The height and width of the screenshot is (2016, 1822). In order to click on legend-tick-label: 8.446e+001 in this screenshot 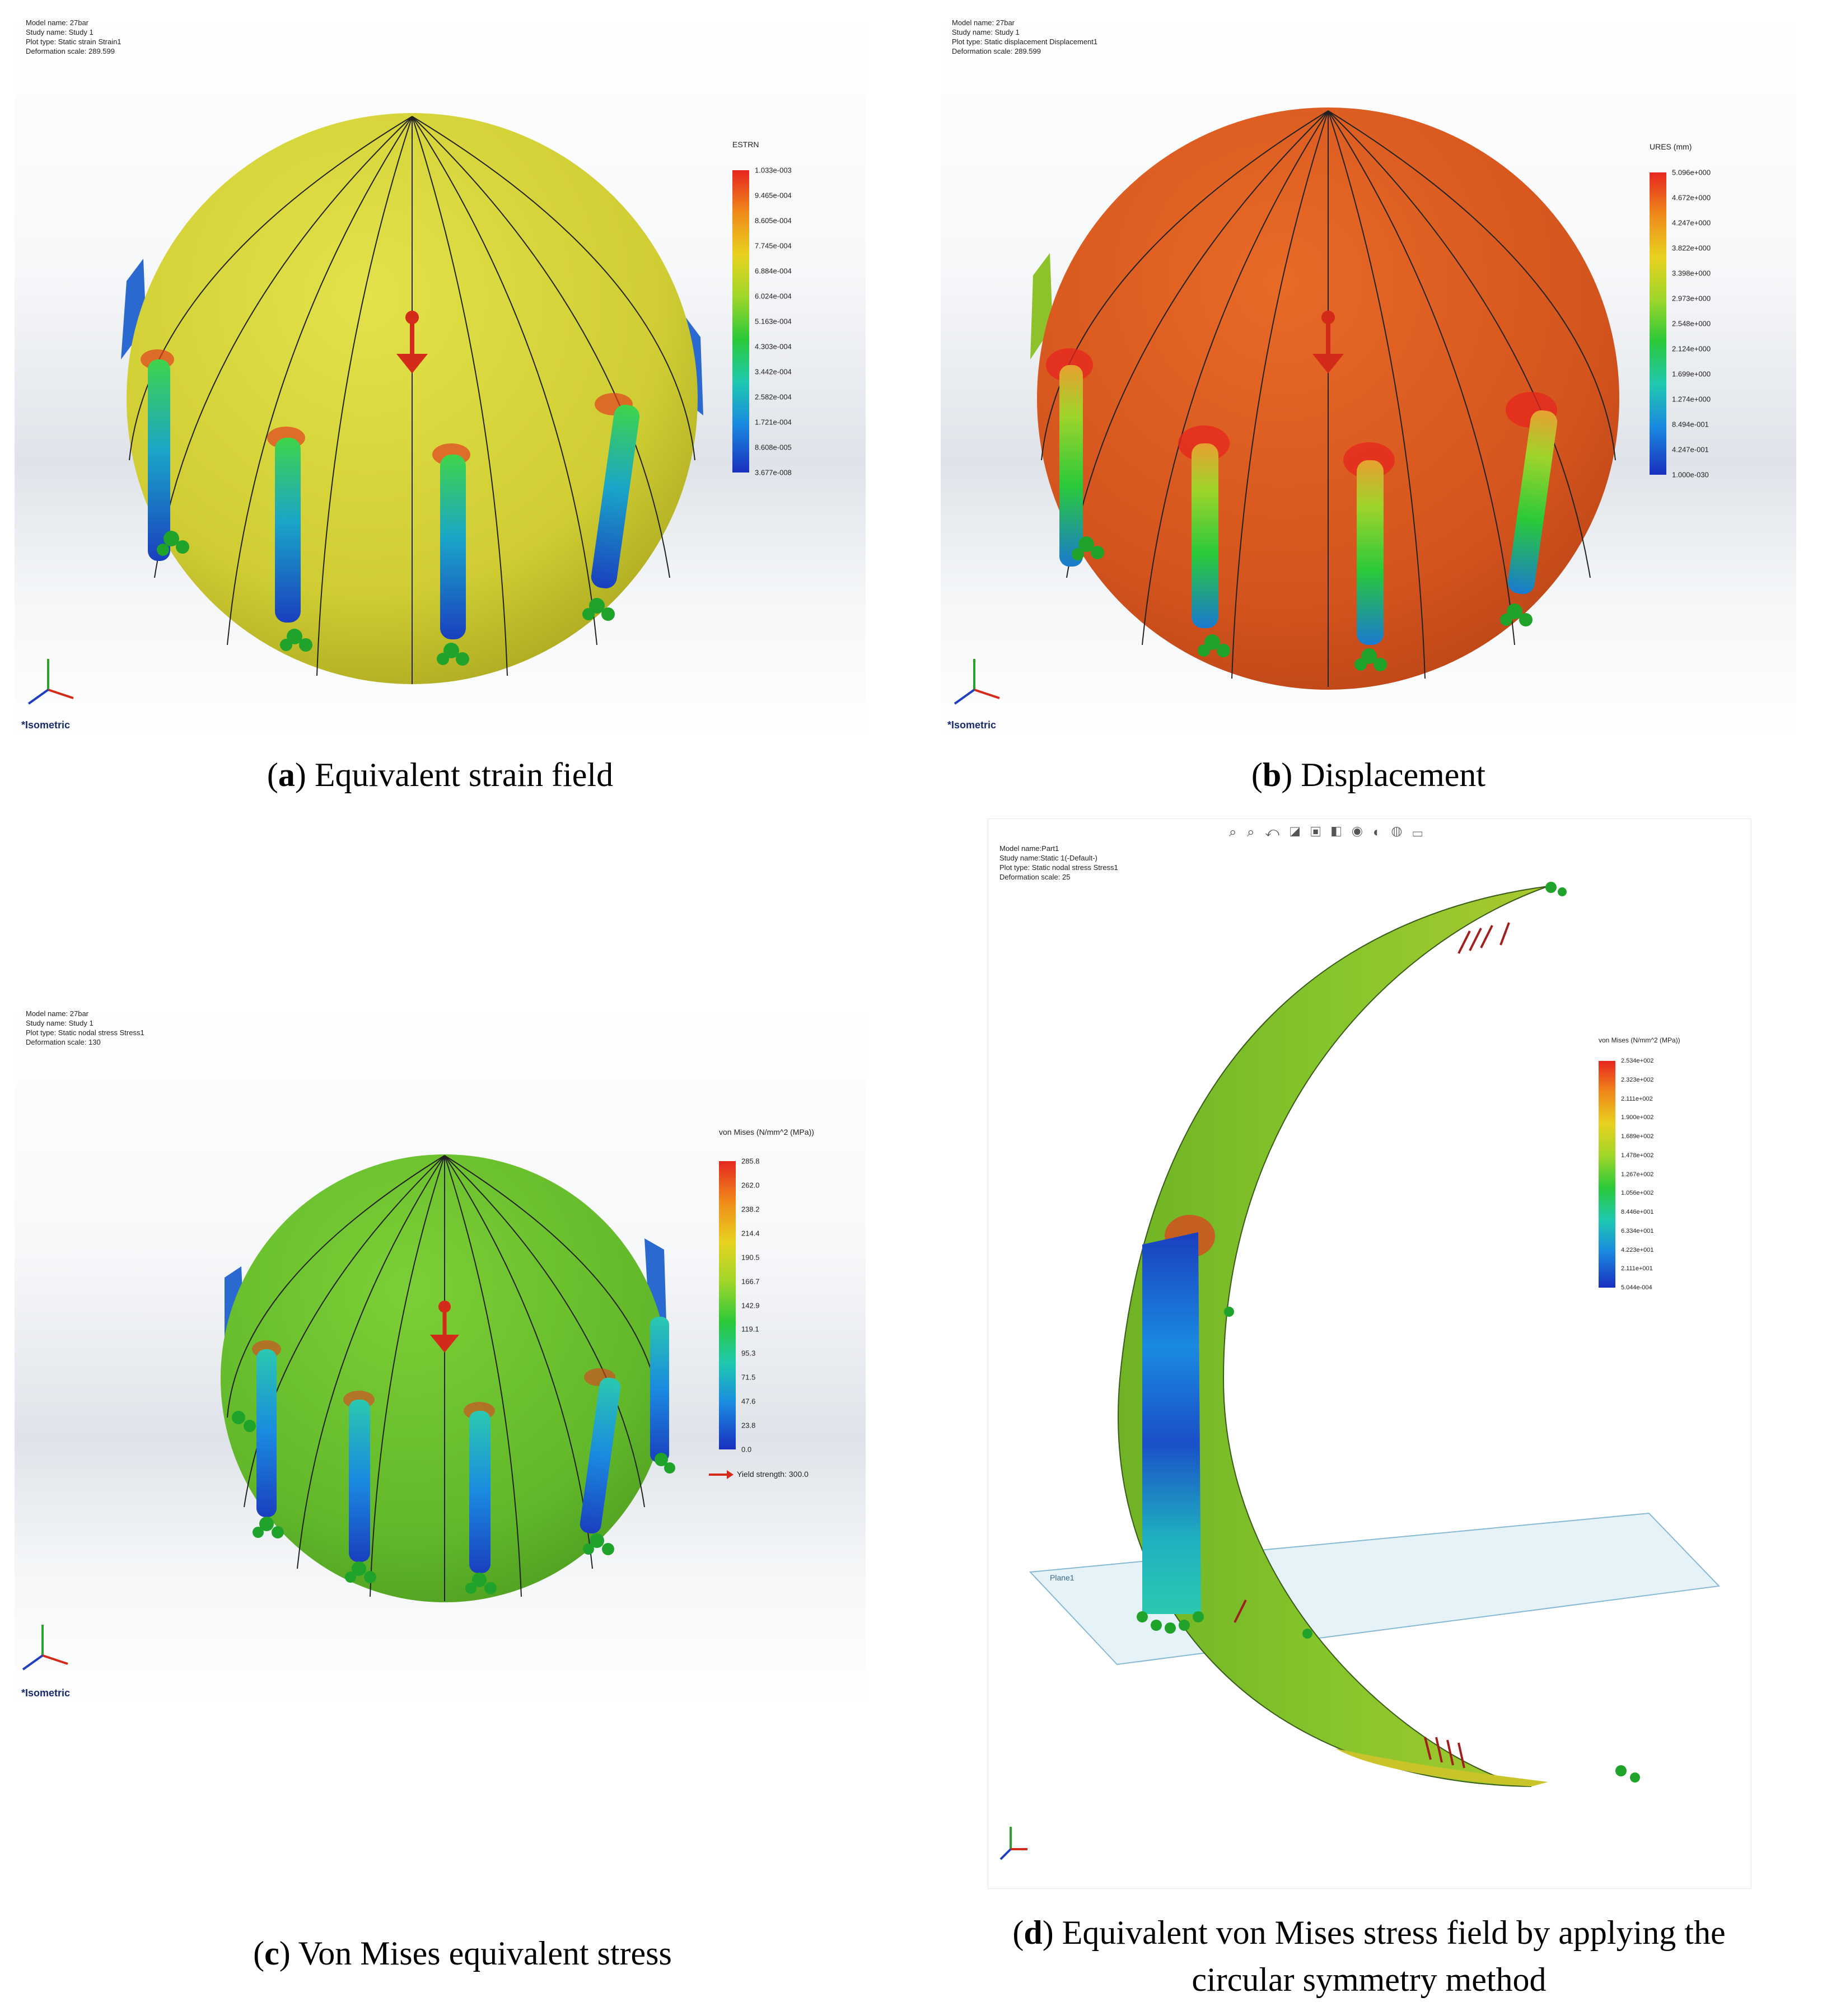, I will do `click(1637, 1212)`.